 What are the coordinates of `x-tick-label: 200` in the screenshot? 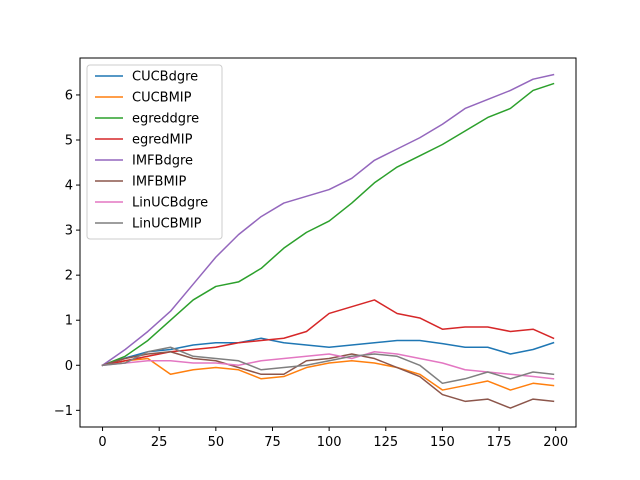 It's located at (555, 442).